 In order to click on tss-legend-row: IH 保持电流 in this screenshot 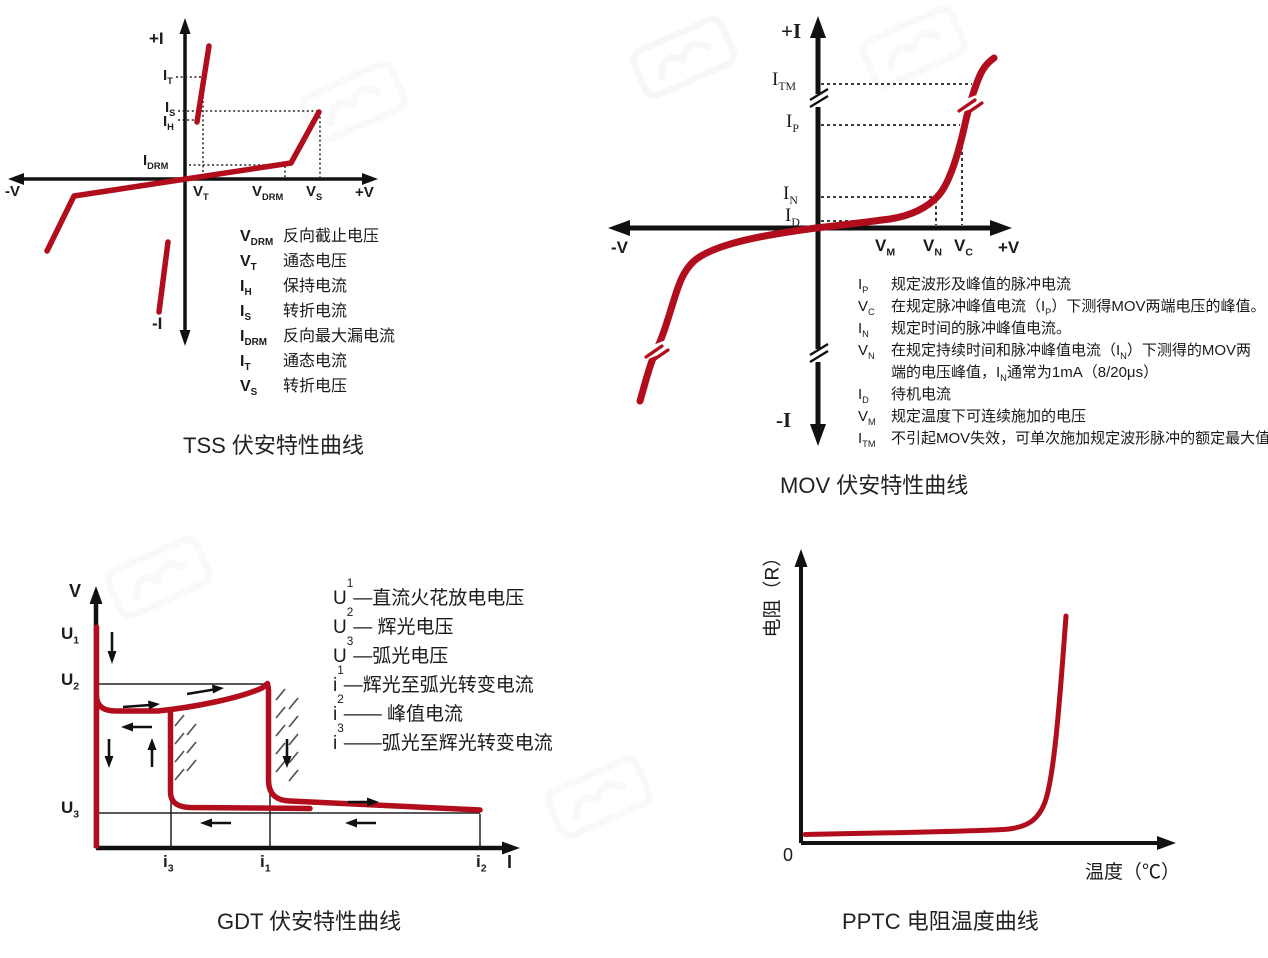, I will do `click(317, 286)`.